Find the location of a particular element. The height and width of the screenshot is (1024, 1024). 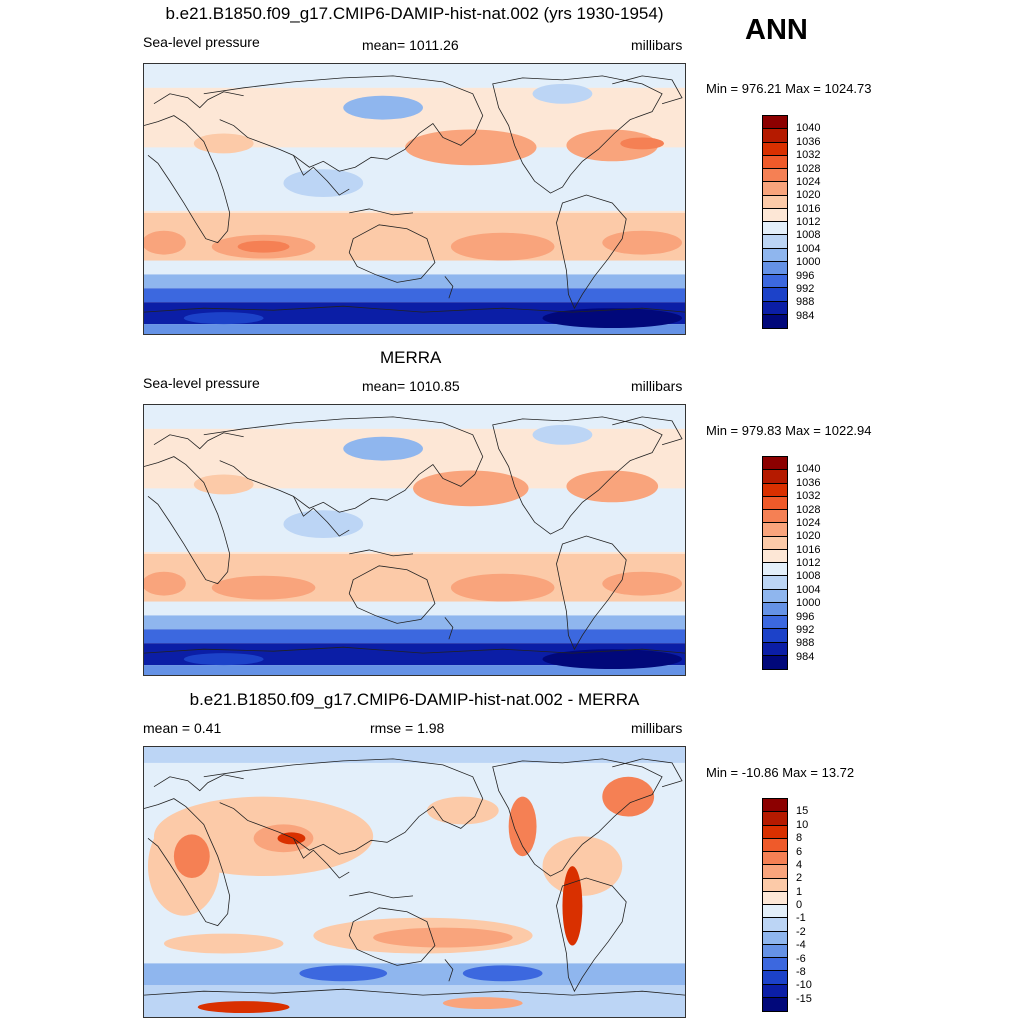

south-atlantic-high is located at coordinates (642, 242).